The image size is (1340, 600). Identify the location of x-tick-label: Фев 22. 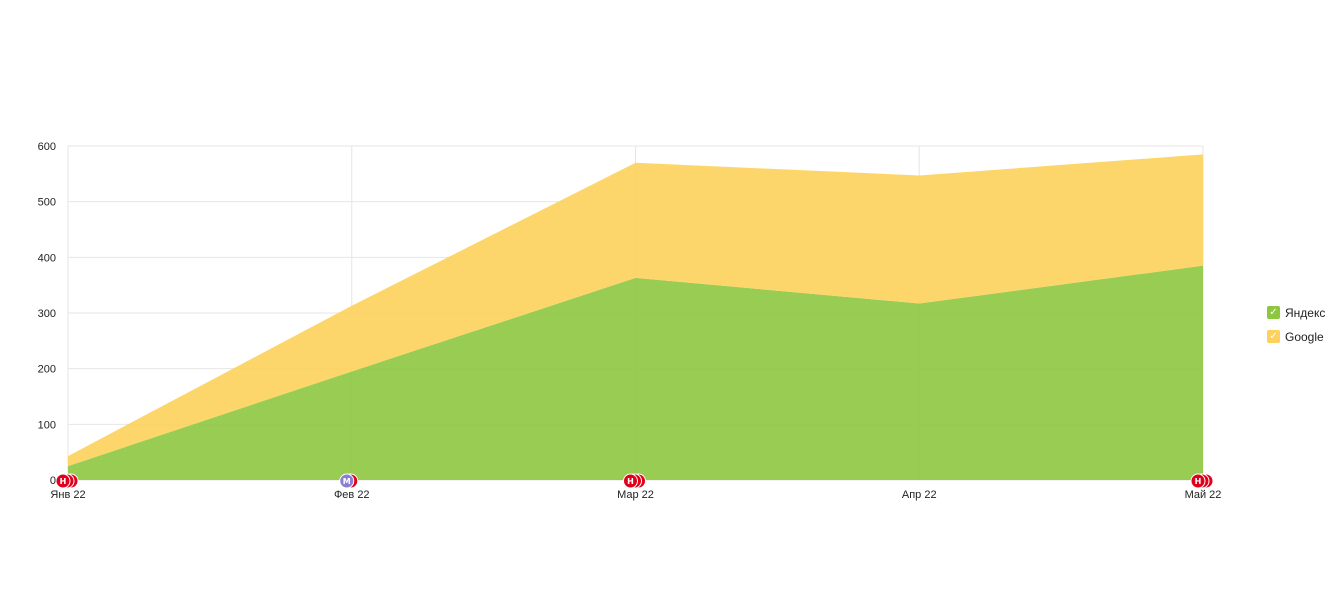
(352, 495).